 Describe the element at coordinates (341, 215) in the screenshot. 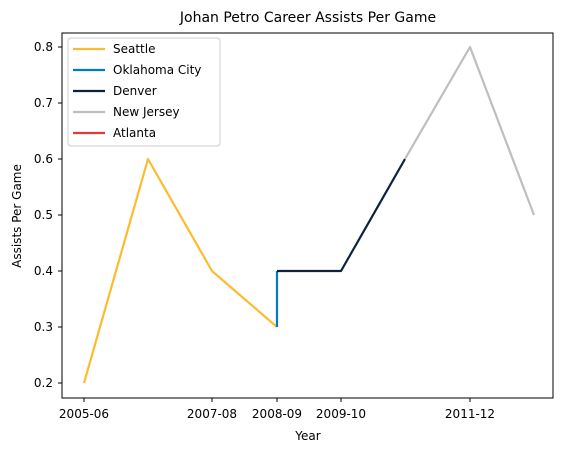

I see `series-line-denver` at that location.